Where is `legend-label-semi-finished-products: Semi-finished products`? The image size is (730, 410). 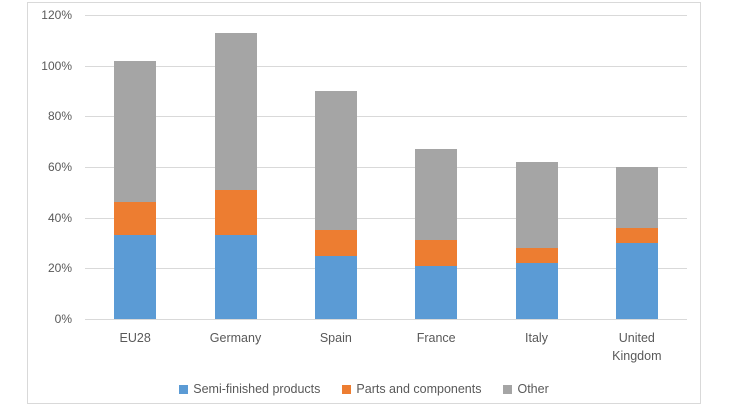 legend-label-semi-finished-products: Semi-finished products is located at coordinates (257, 389).